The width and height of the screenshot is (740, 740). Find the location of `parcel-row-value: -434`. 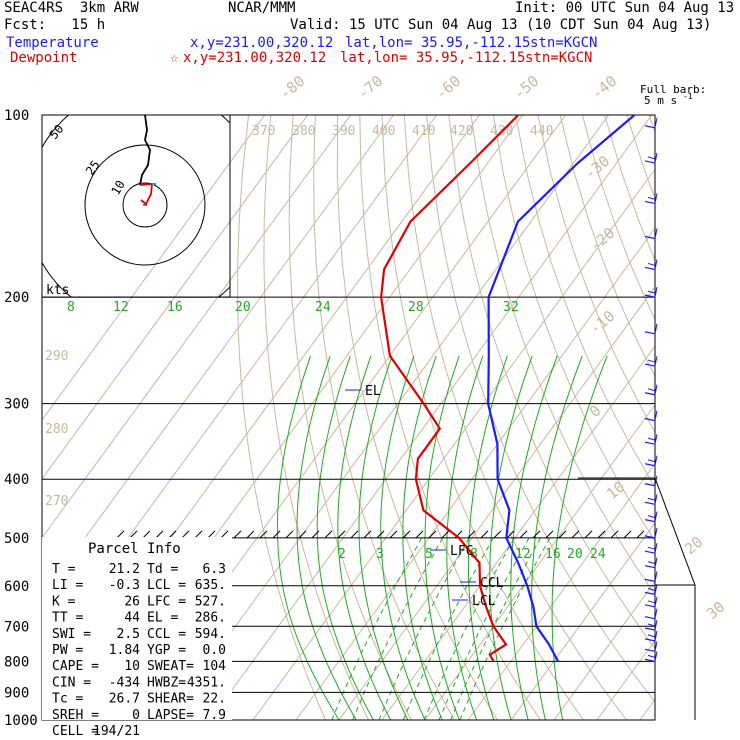

parcel-row-value: -434 is located at coordinates (124, 682).